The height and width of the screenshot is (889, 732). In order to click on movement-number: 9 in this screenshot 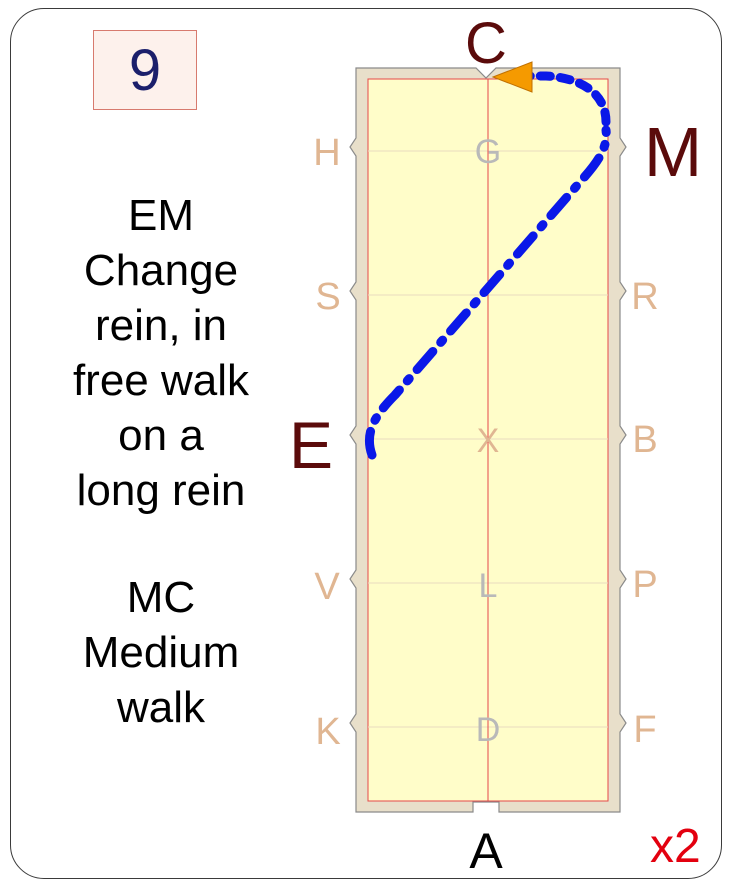, I will do `click(145, 70)`.